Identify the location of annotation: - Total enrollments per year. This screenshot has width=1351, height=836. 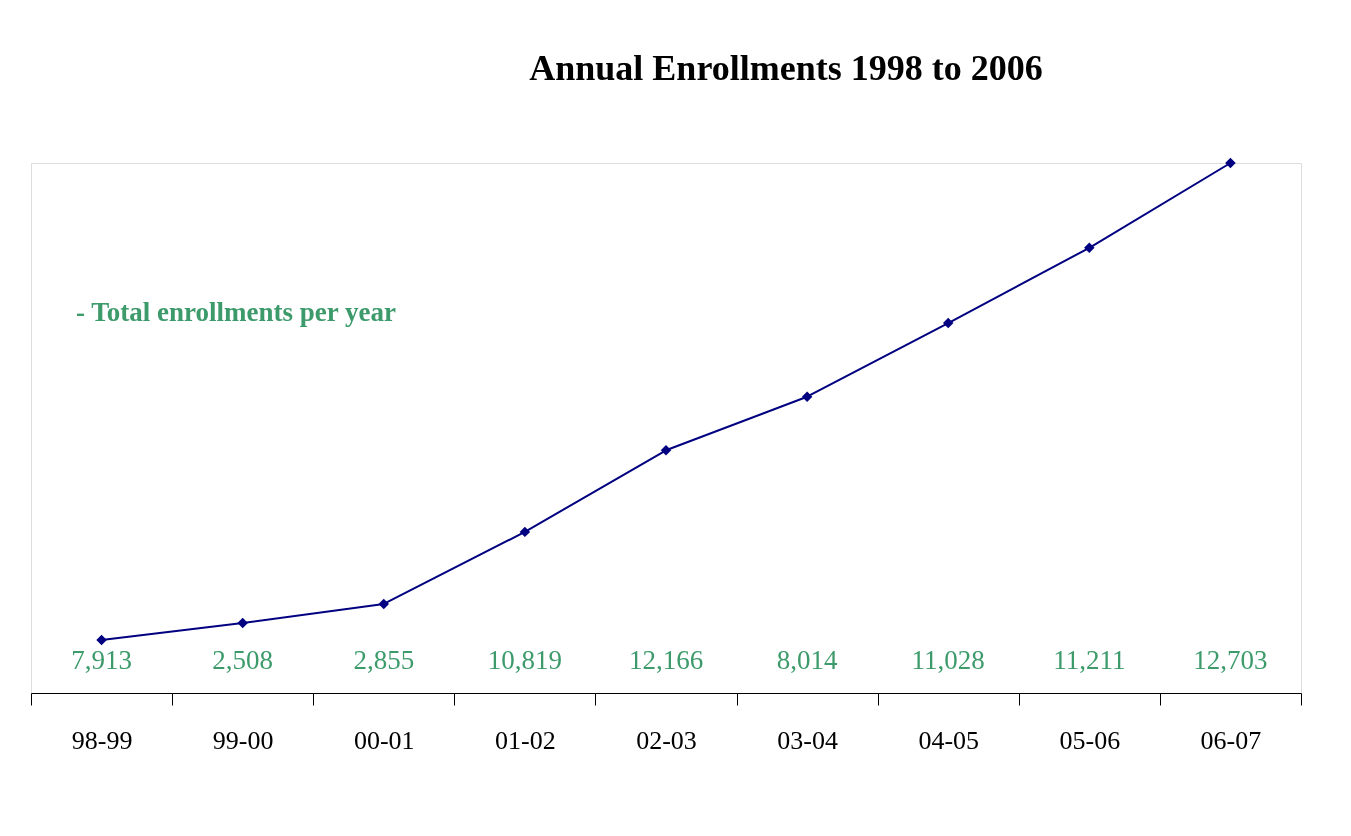
(236, 312).